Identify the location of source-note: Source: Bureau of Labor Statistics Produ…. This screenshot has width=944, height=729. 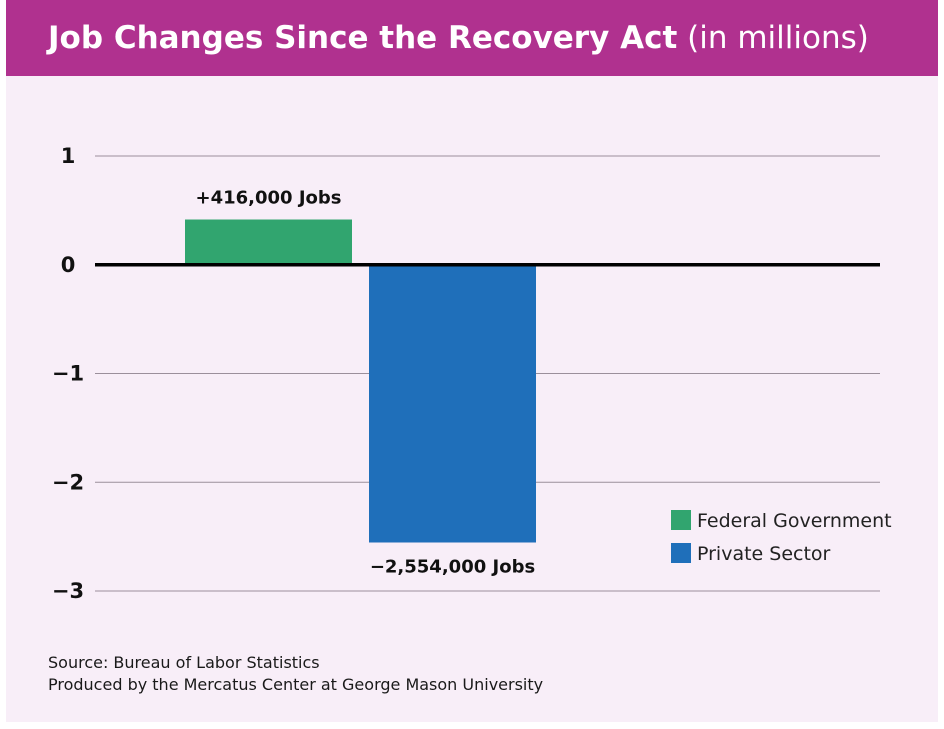
(295, 674).